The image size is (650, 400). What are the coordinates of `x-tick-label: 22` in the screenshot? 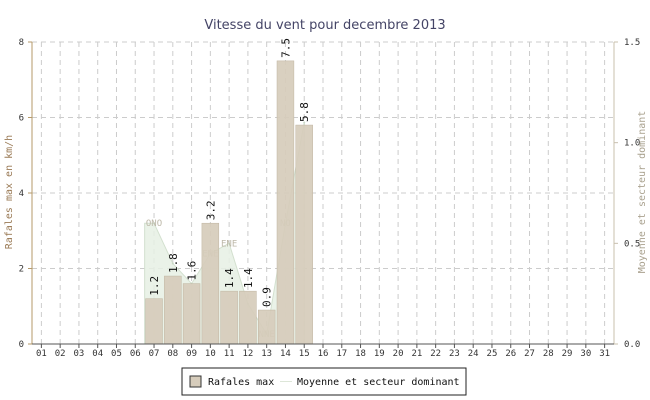 It's located at (435, 354).